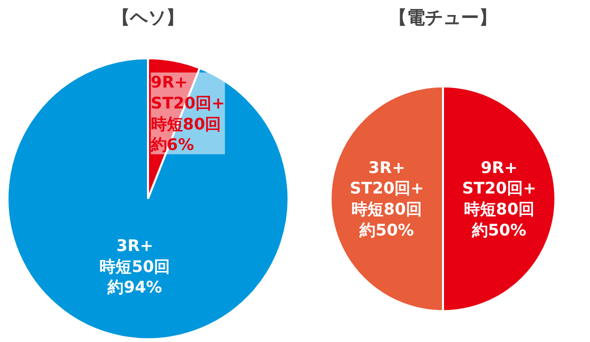 The height and width of the screenshot is (342, 590). What do you see at coordinates (148, 18) in the screenshot?
I see `chart-title: 【ヘソ】` at bounding box center [148, 18].